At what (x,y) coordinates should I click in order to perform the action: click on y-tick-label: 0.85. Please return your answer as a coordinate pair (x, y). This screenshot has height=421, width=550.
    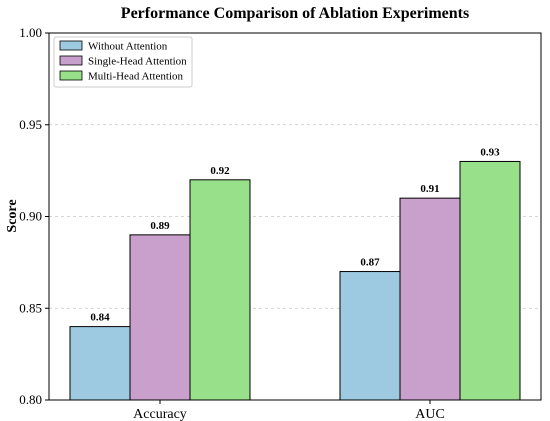
    Looking at the image, I should click on (30, 307).